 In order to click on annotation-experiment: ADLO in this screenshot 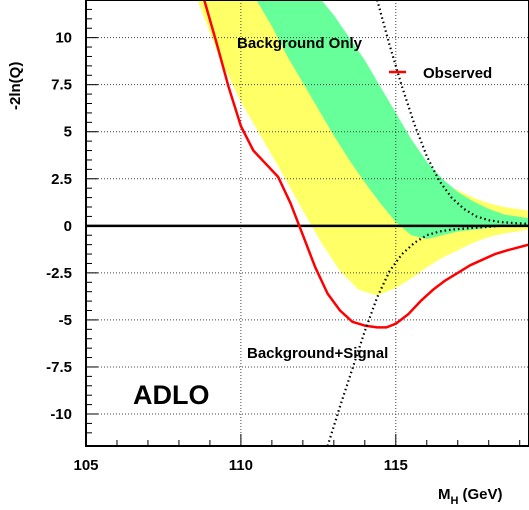, I will do `click(171, 395)`.